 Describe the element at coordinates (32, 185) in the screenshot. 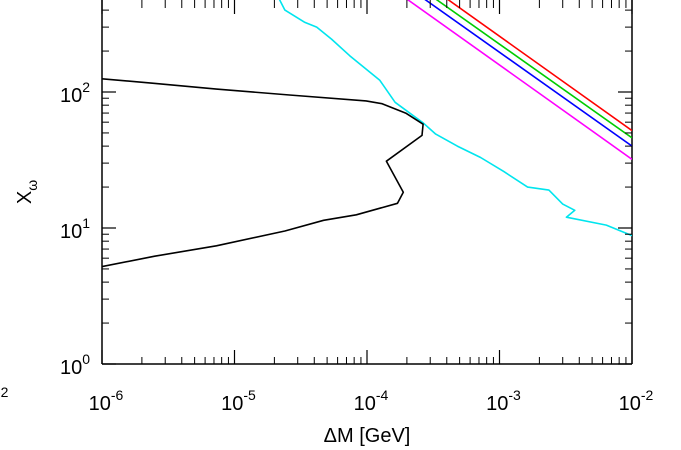

I see `y-axis-label-subscript: ω` at that location.